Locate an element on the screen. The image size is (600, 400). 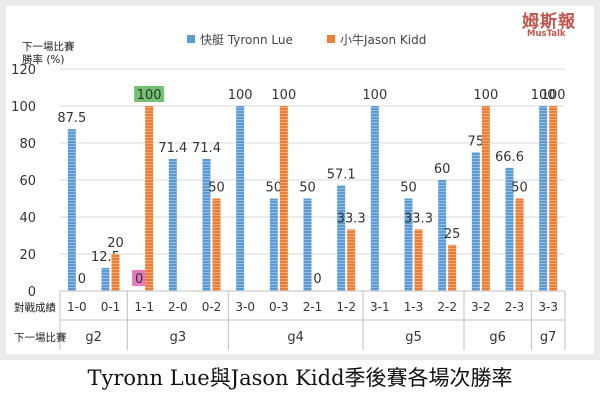
x-tick-label: 3-1 is located at coordinates (380, 307).